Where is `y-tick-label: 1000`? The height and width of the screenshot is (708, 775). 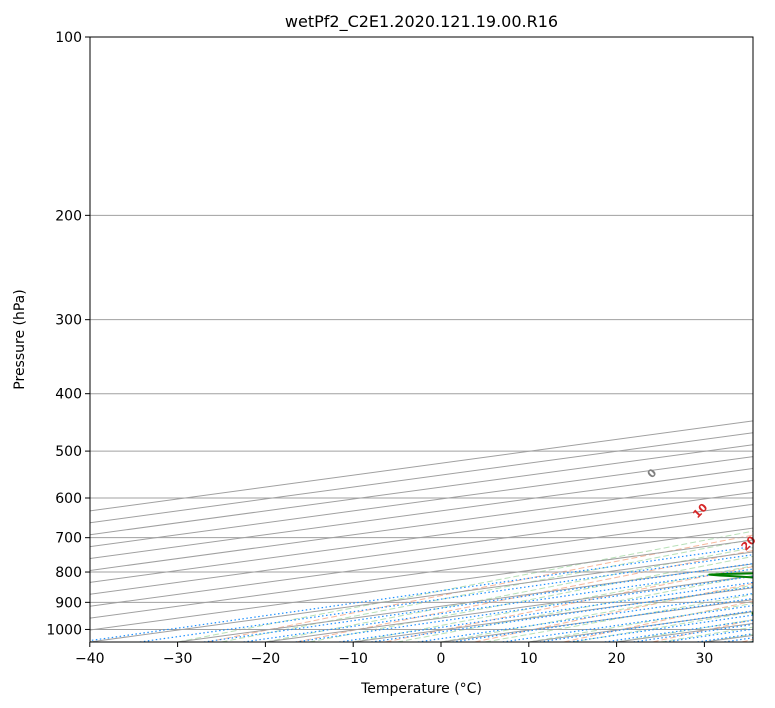 y-tick-label: 1000 is located at coordinates (64, 630).